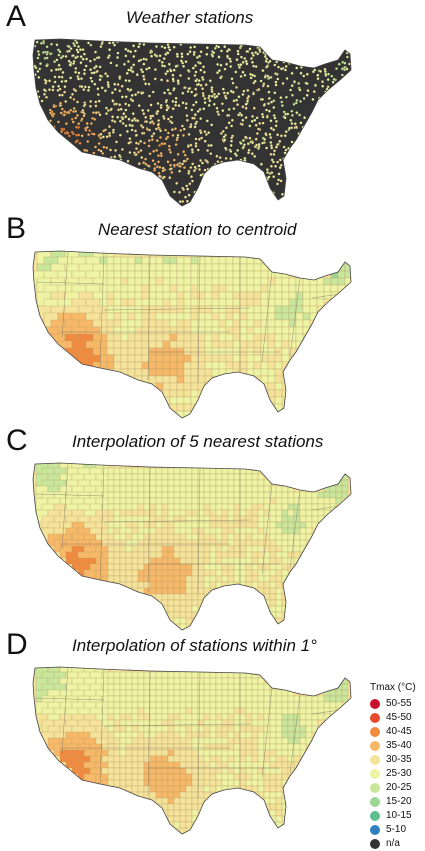 This screenshot has height=851, width=425. I want to click on legend-label: 15-20, so click(399, 801).